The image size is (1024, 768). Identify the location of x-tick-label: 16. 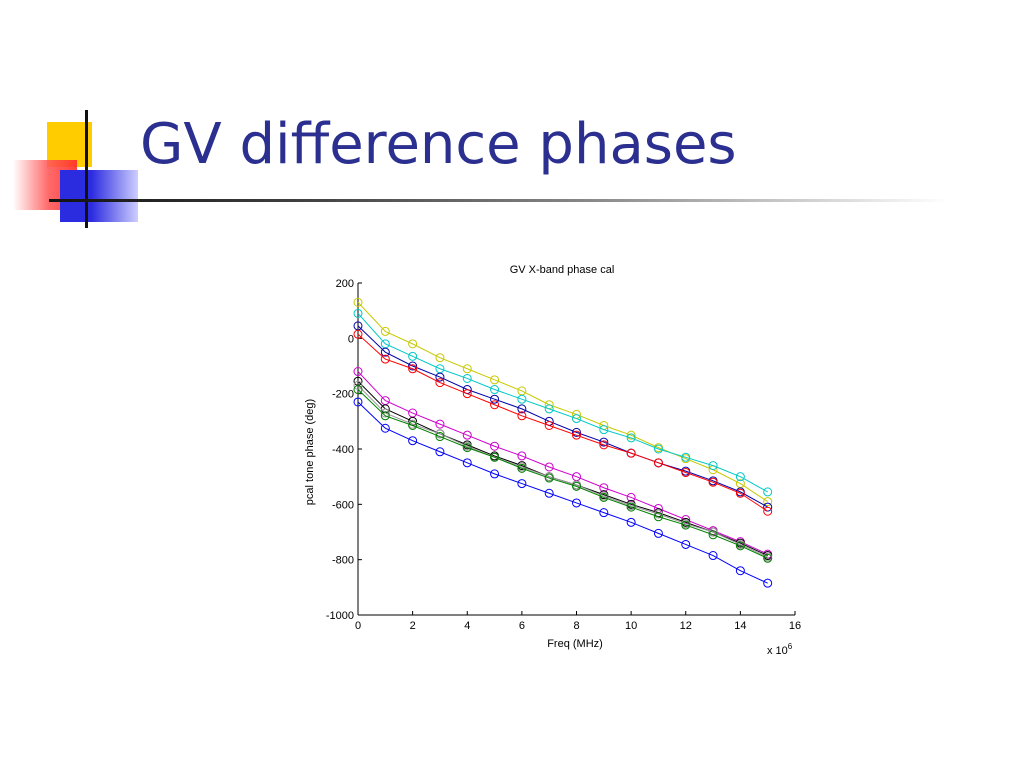
(795, 626).